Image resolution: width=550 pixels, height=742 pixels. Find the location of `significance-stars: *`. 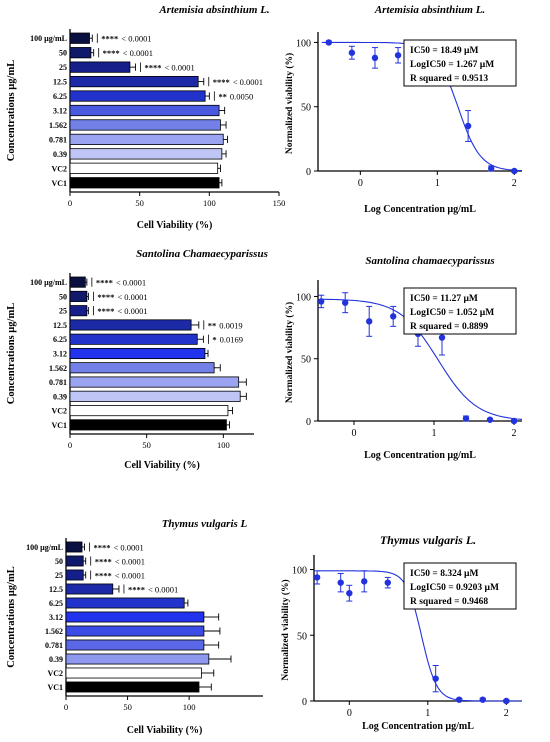

significance-stars: * is located at coordinates (214, 340).